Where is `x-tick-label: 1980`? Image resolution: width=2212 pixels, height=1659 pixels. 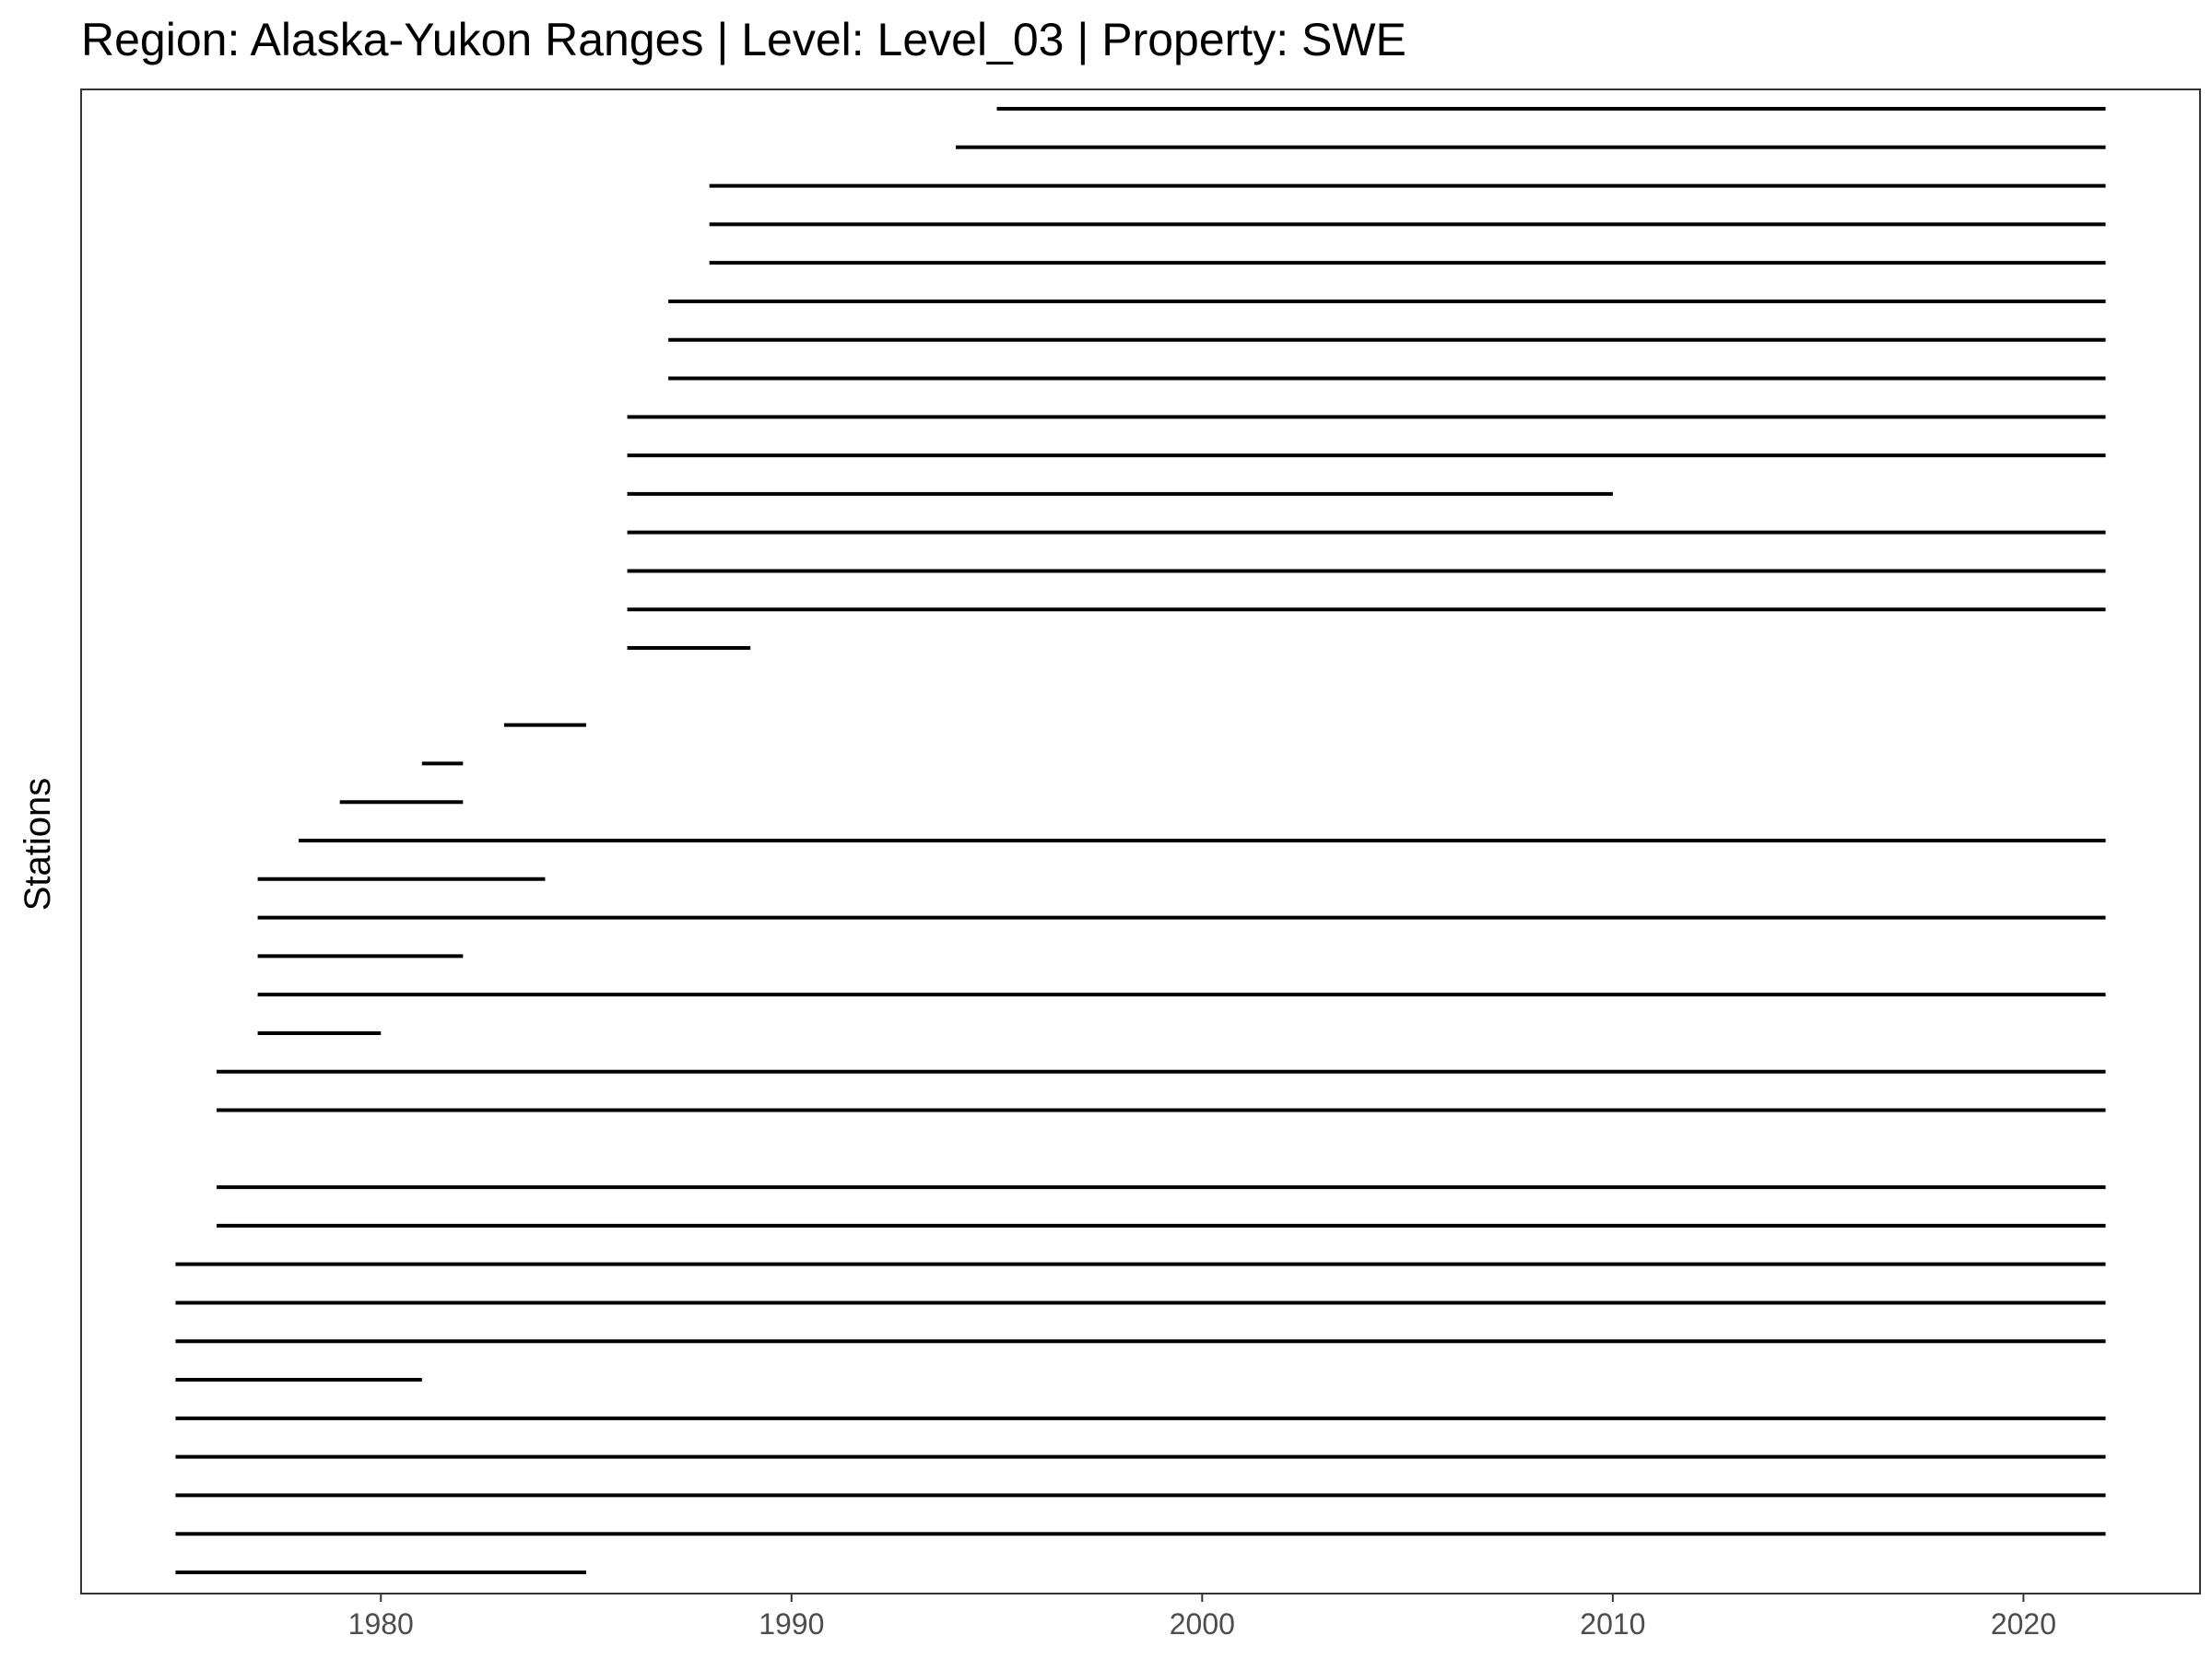 x-tick-label: 1980 is located at coordinates (381, 1624).